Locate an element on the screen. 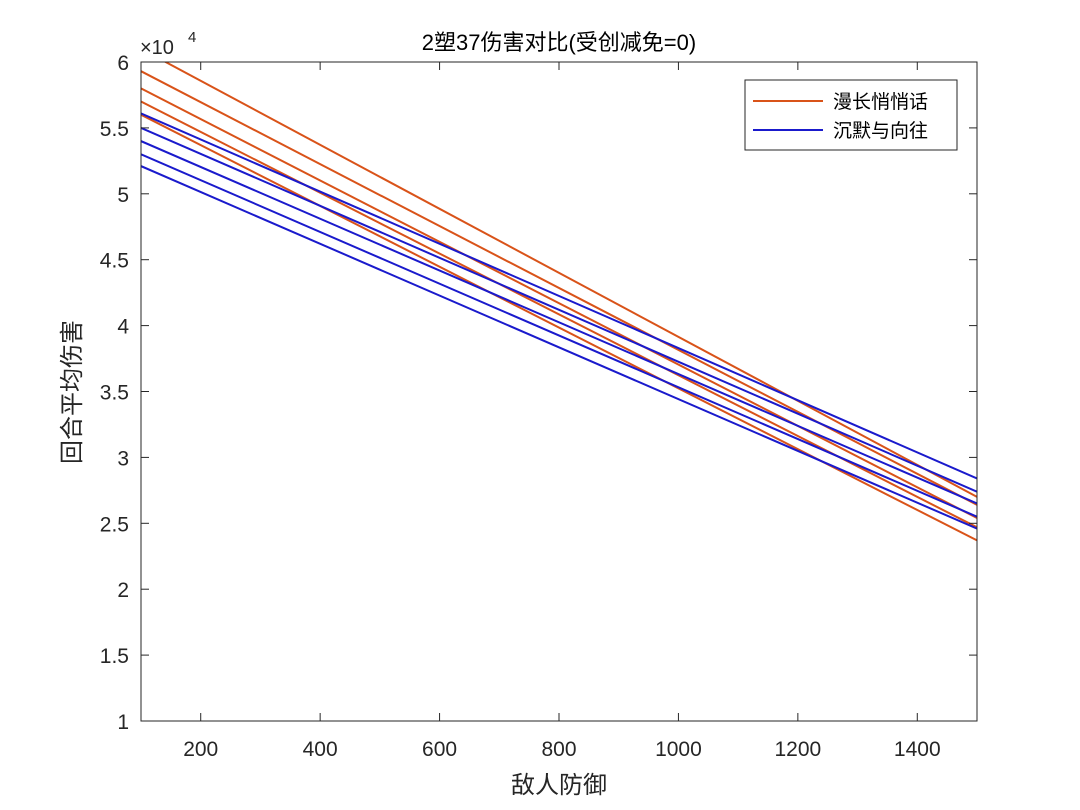 Image resolution: width=1080 pixels, height=810 pixels. y-tick-label: 1 is located at coordinates (123, 722).